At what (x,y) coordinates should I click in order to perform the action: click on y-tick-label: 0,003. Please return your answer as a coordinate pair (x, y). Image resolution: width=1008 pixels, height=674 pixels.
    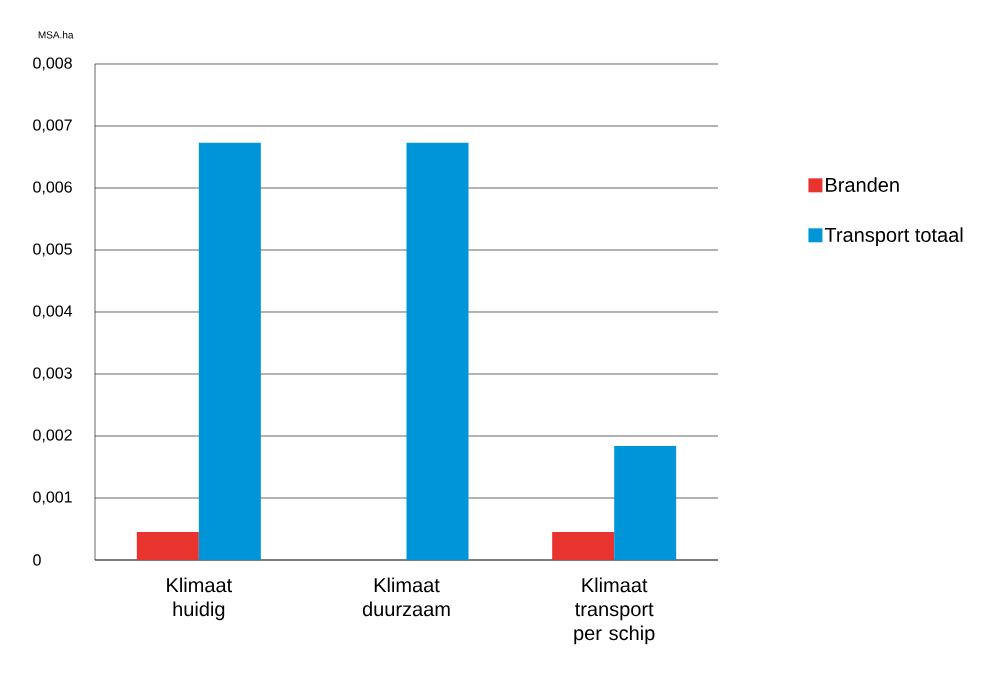
    Looking at the image, I should click on (52, 374).